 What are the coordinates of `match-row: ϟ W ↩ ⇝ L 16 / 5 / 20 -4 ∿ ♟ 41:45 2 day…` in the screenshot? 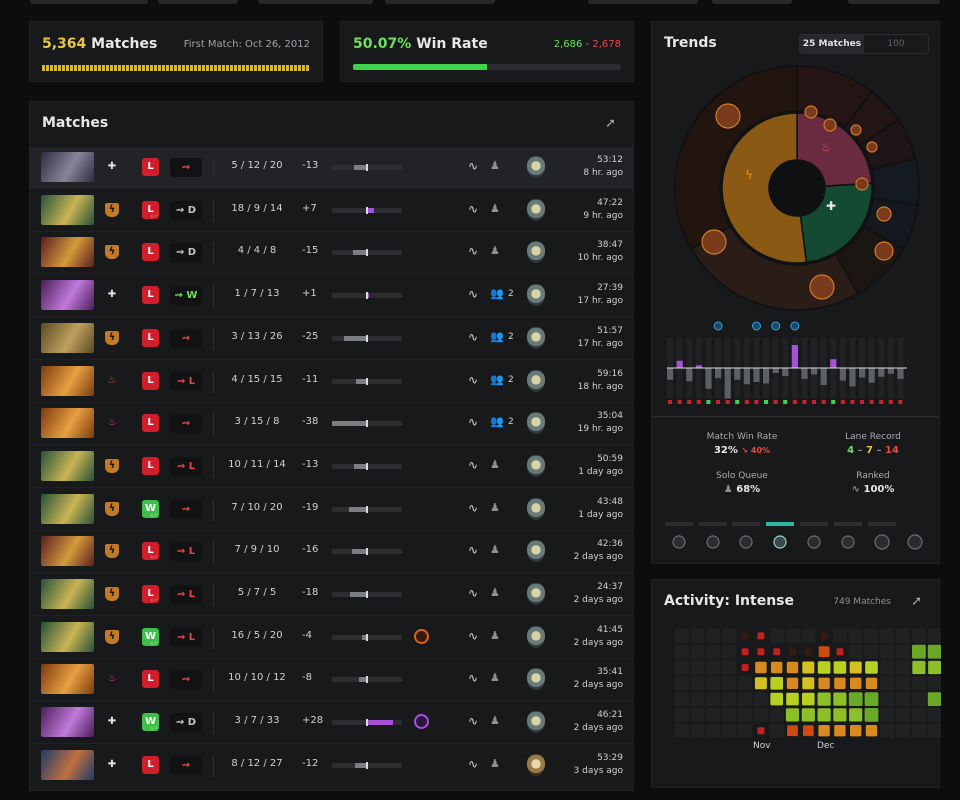 It's located at (331, 638).